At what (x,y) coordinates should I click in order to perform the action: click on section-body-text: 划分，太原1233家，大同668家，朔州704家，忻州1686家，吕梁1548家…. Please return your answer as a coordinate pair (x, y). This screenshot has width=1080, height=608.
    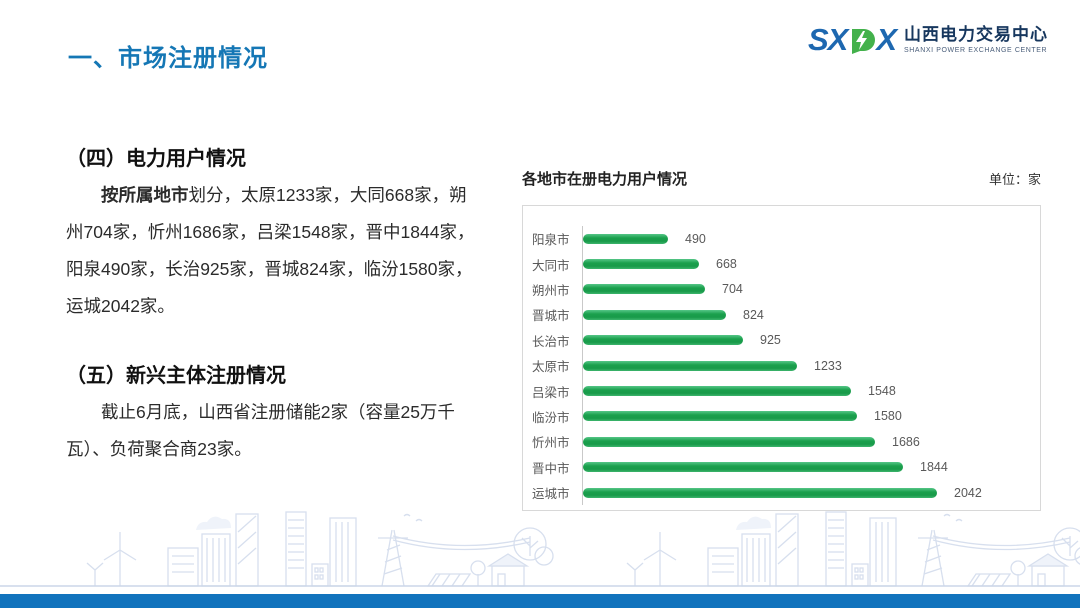
    Looking at the image, I should click on (270, 250).